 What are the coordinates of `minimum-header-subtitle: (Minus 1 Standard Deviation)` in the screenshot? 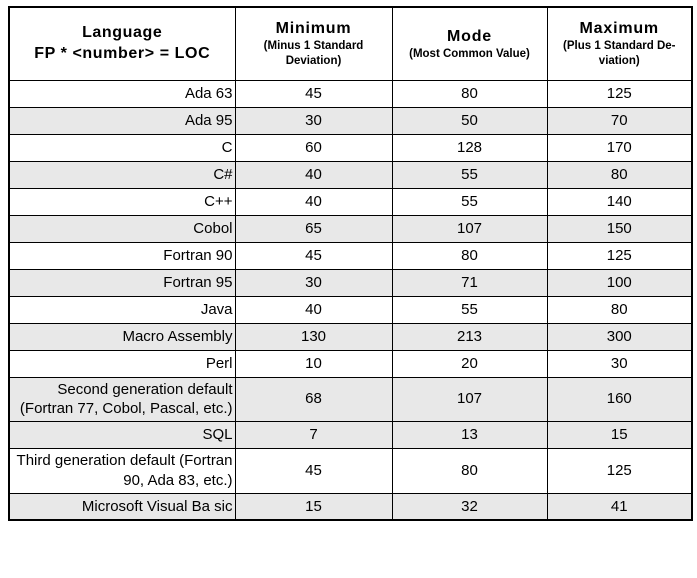 It's located at (313, 53).